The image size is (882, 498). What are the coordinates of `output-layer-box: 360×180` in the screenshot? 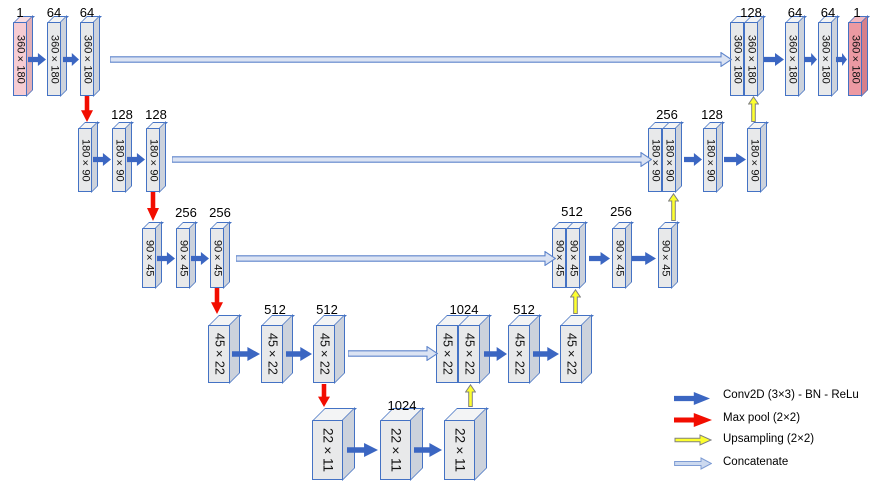 It's located at (855, 59).